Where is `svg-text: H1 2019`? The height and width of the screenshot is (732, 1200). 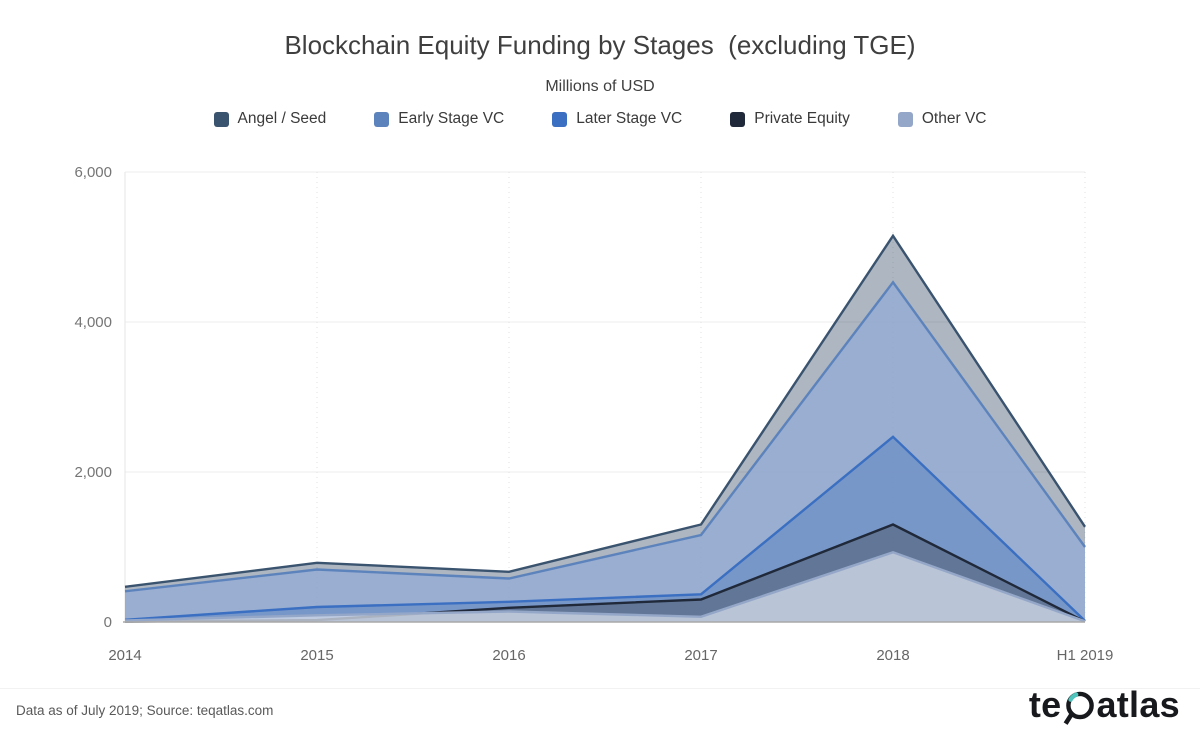 svg-text: H1 2019 is located at coordinates (1085, 655).